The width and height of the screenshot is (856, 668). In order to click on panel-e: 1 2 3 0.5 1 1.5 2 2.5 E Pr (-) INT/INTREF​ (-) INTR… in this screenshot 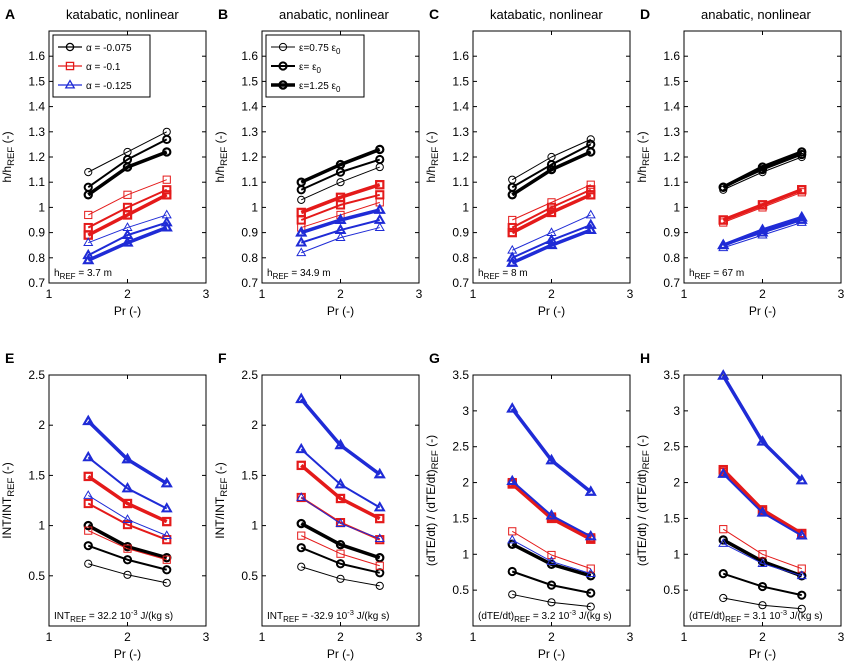, I will do `click(105, 505)`.